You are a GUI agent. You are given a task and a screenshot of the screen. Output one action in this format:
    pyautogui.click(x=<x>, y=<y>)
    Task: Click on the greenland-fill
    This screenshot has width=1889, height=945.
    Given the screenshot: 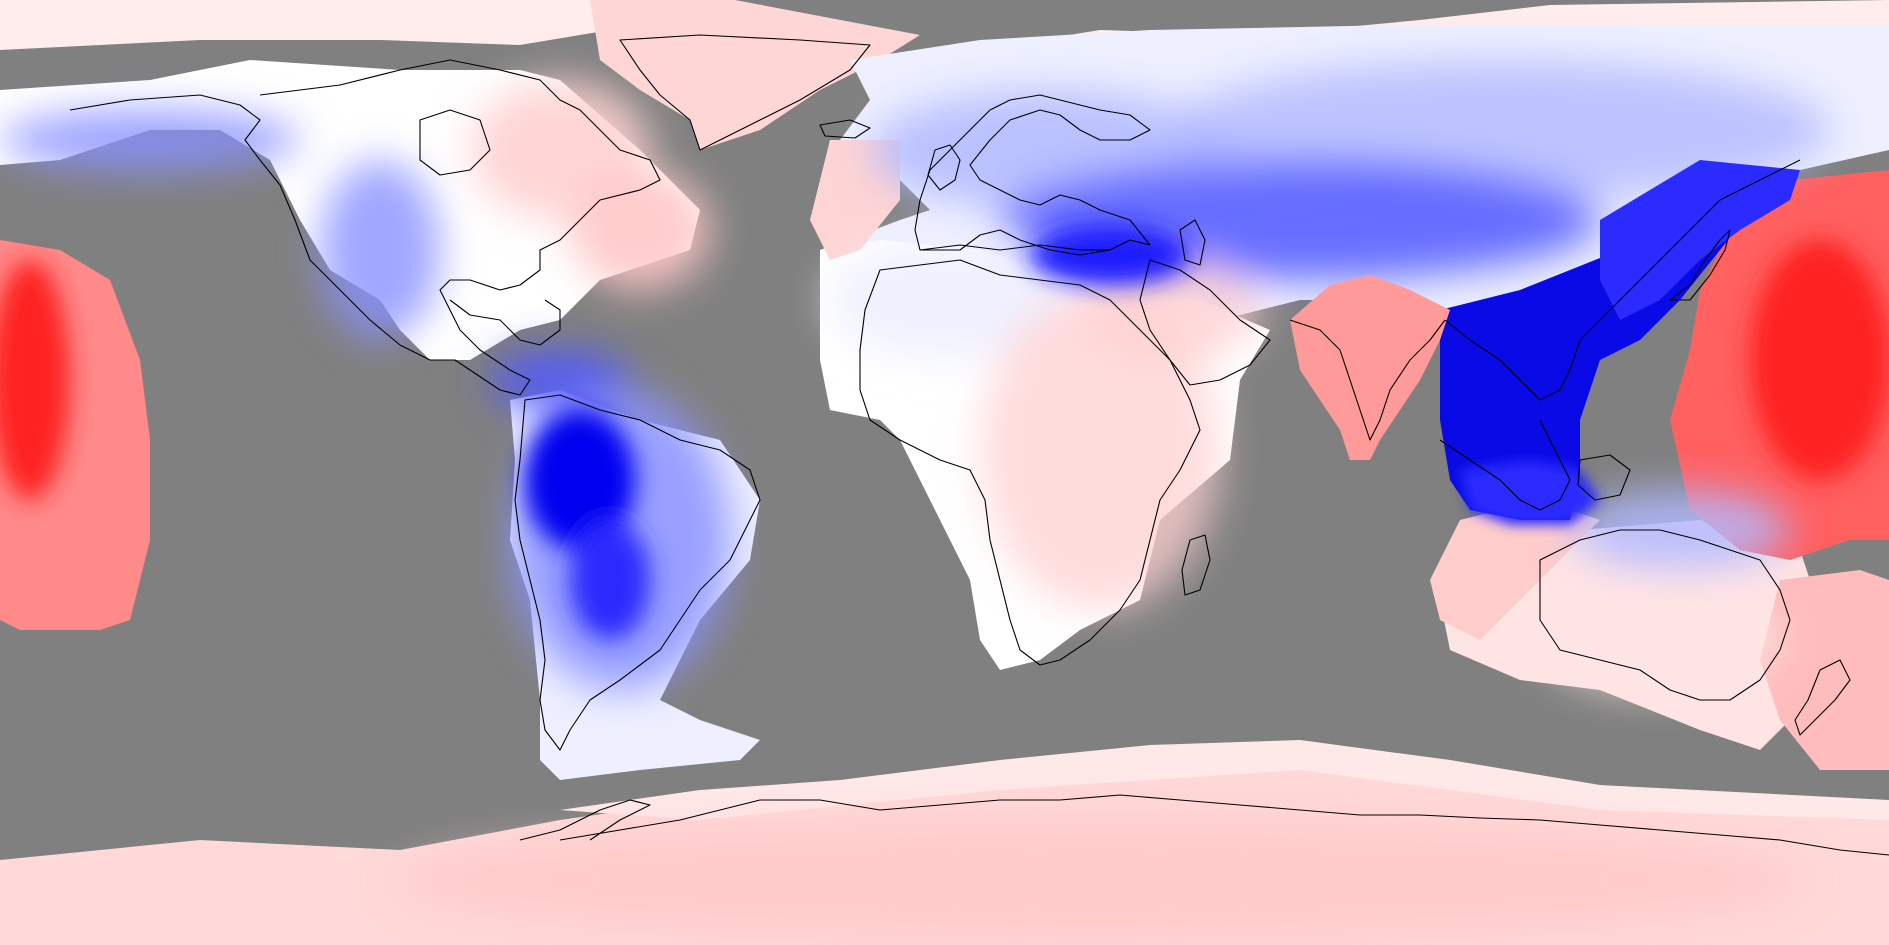 What is the action you would take?
    pyautogui.click(x=755, y=75)
    